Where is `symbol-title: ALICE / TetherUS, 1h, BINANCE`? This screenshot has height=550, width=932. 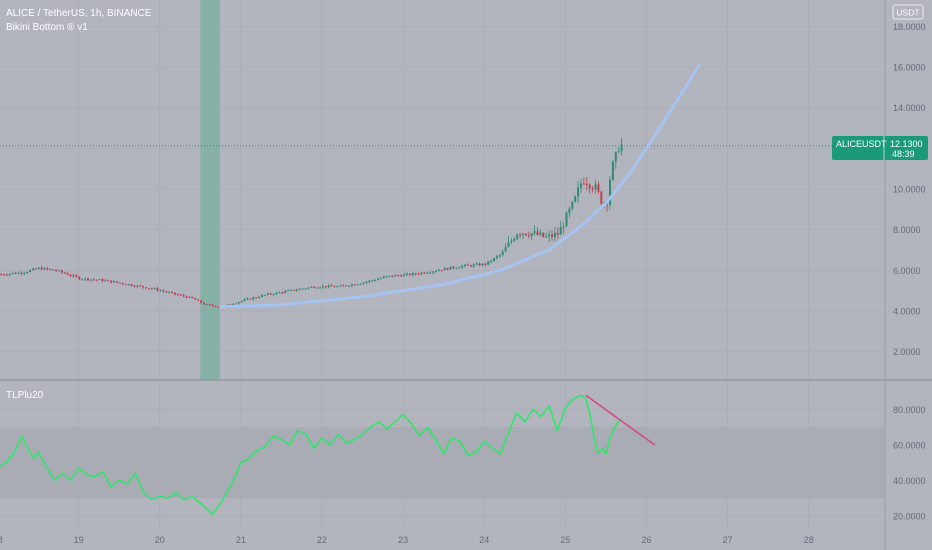
symbol-title: ALICE / TetherUS, 1h, BINANCE is located at coordinates (79, 13).